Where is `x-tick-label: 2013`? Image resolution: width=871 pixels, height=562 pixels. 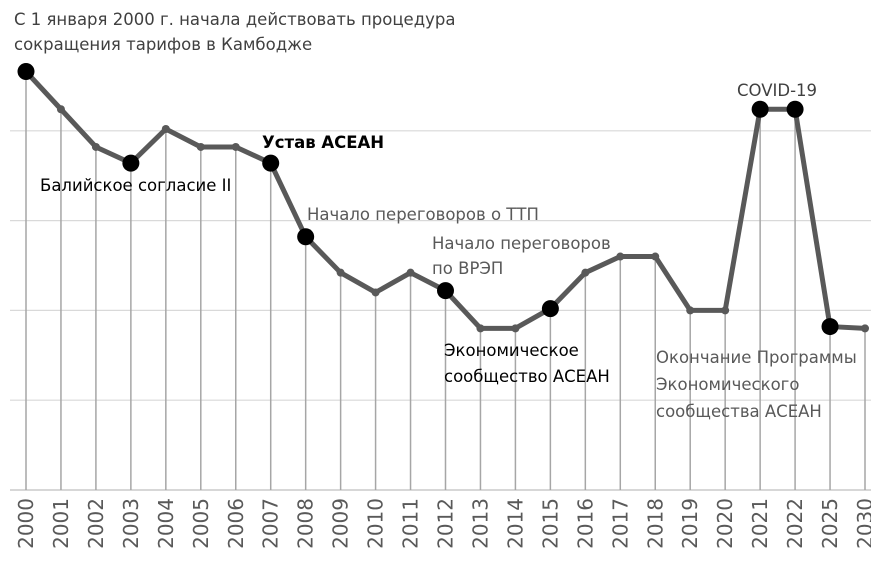 x-tick-label: 2013 is located at coordinates (480, 523).